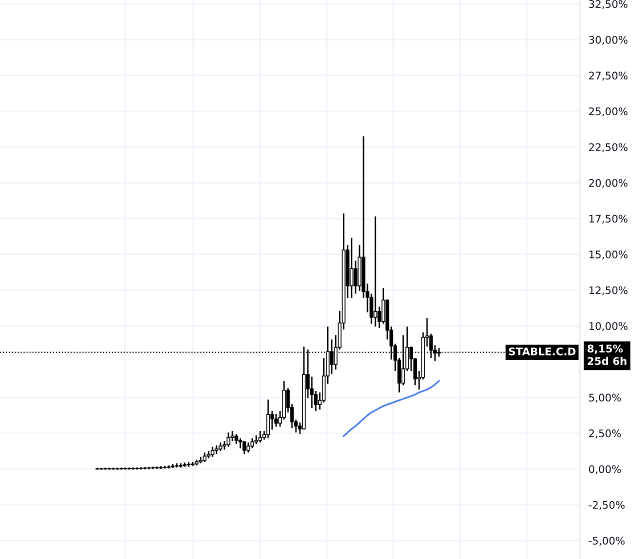 The width and height of the screenshot is (637, 559). Describe the element at coordinates (391, 408) in the screenshot. I see `line-series` at that location.